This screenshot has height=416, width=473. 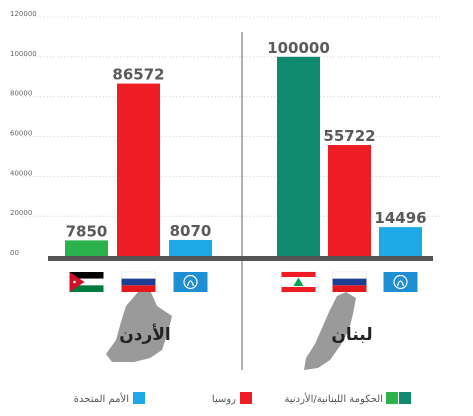 I want to click on data-label: 55722, so click(x=349, y=136).